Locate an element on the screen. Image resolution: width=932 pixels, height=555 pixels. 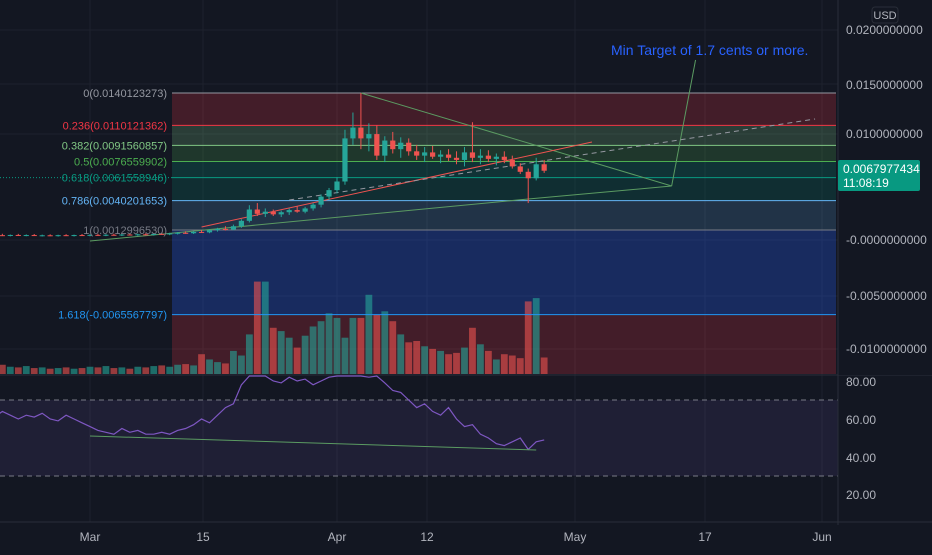
projection-trendline is located at coordinates (600, 192).